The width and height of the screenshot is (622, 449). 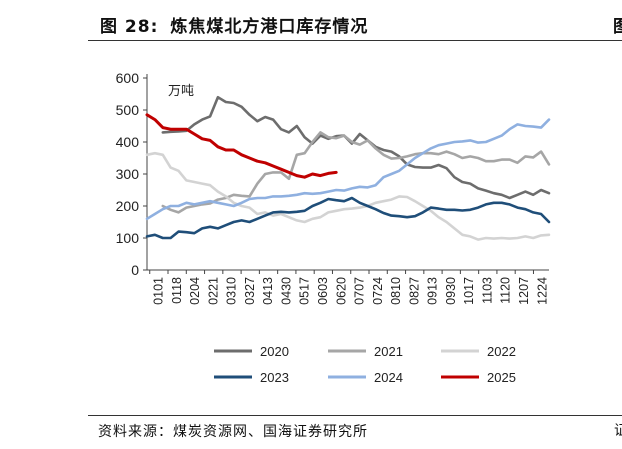 What do you see at coordinates (617, 27) in the screenshot?
I see `clipped-edge-glyph-top: 图` at bounding box center [617, 27].